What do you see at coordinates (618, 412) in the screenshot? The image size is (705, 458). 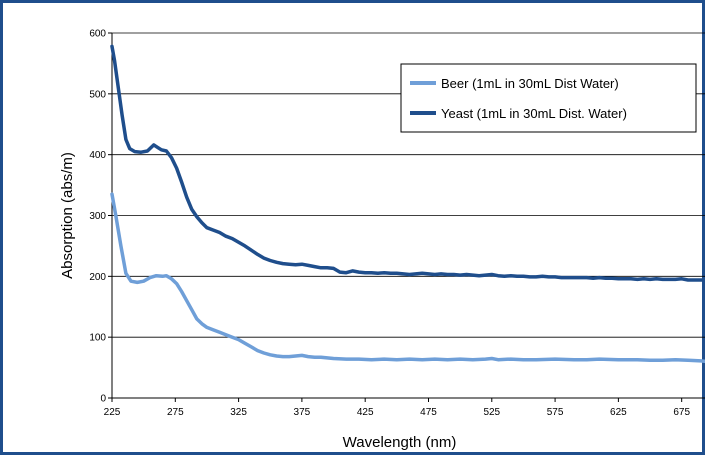 I see `x-tick-label-625: 625` at bounding box center [618, 412].